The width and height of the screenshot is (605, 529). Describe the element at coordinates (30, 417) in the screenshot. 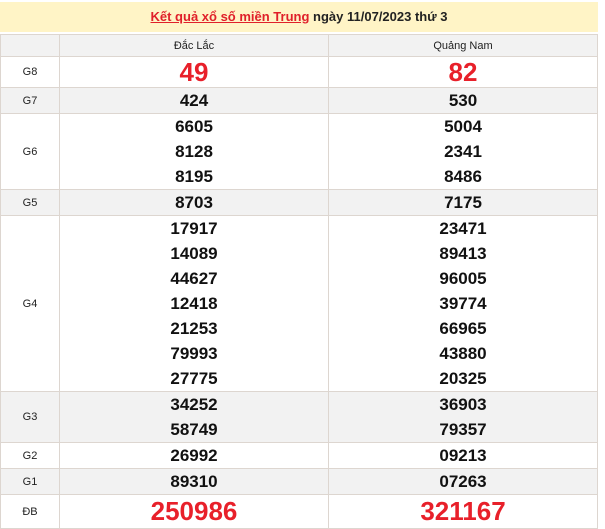

I see `prize-label: G3` at that location.